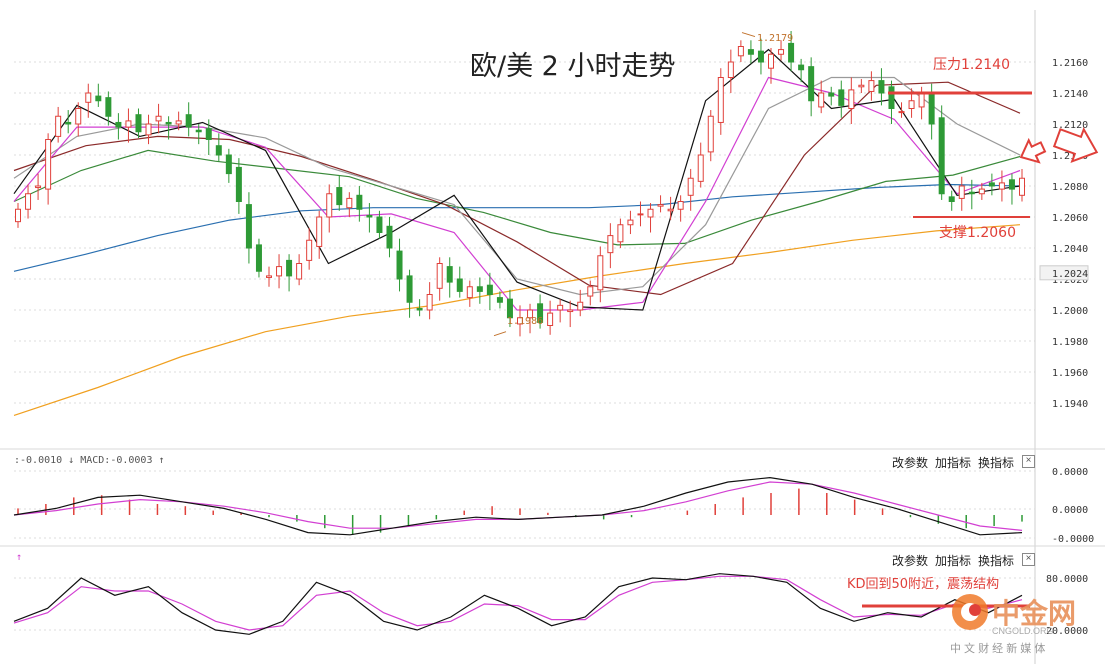 This screenshot has height=664, width=1105. Describe the element at coordinates (1067, 579) in the screenshot. I see `kd-y-tick-label: 80.0000` at that location.